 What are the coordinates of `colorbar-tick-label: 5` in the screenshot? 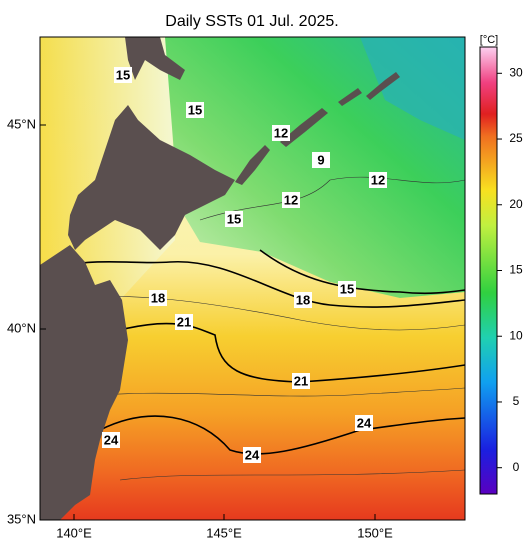 It's located at (516, 401).